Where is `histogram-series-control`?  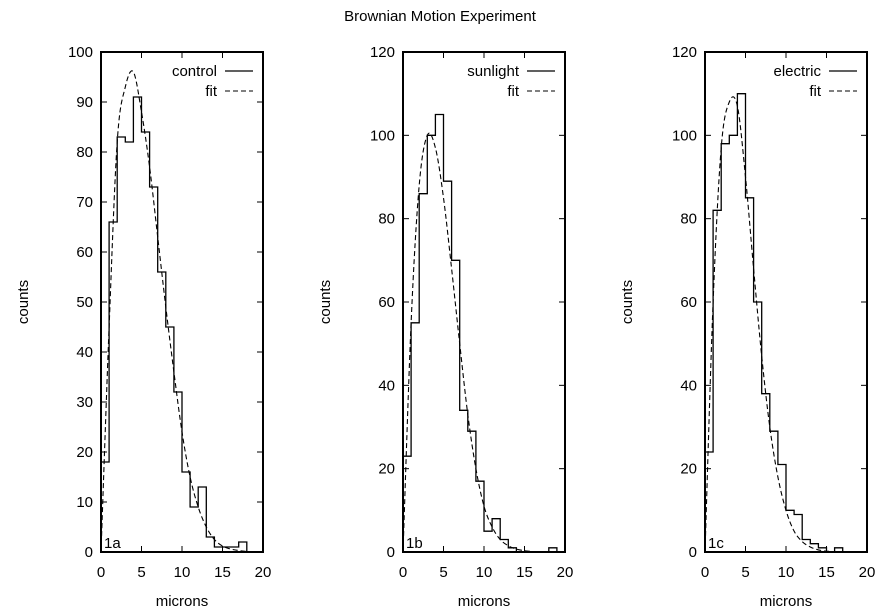 histogram-series-control is located at coordinates (174, 324).